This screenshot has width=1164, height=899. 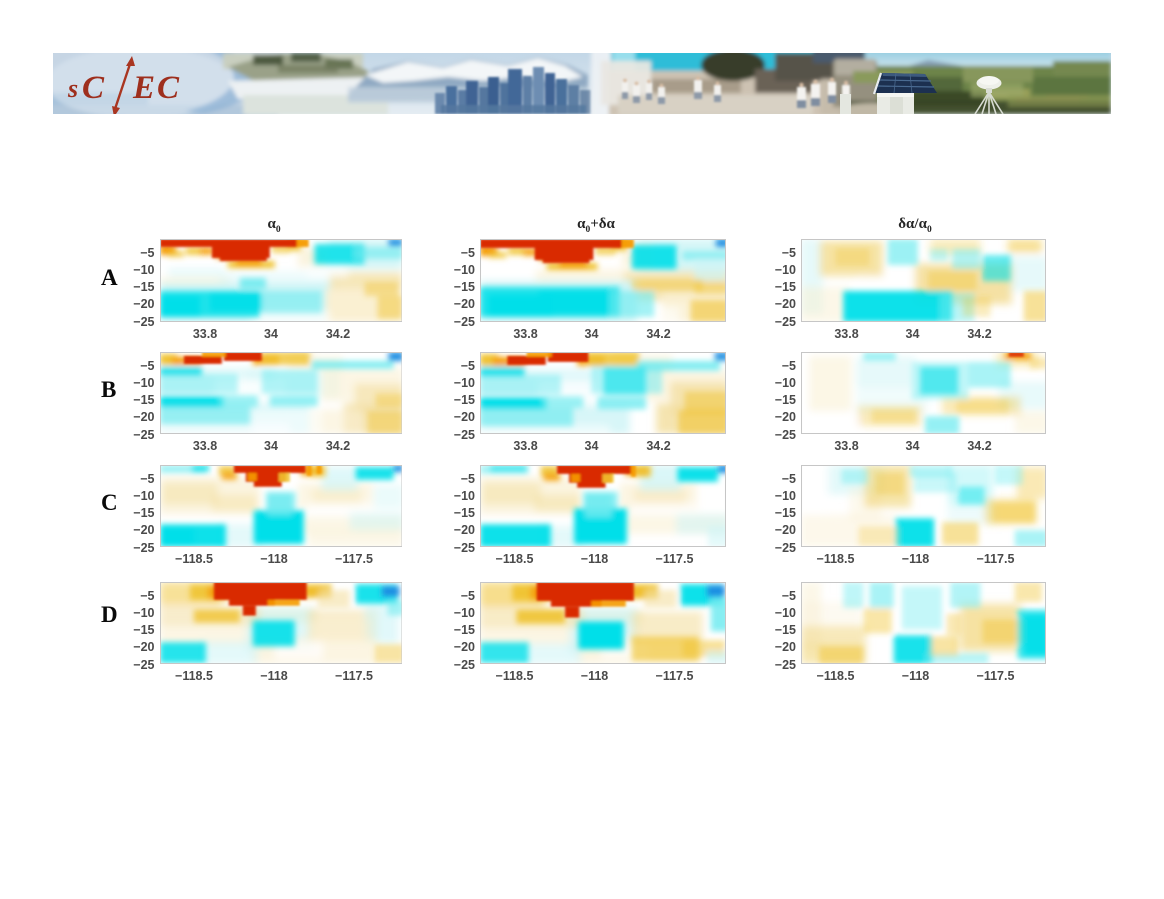 I want to click on svg-text: EC, so click(x=156, y=88).